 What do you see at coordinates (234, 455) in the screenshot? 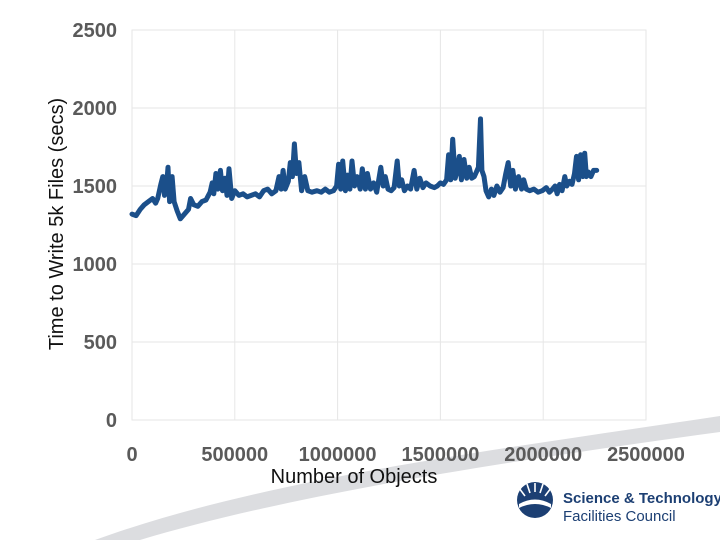
I see `x-tick-label: 500000` at bounding box center [234, 455].